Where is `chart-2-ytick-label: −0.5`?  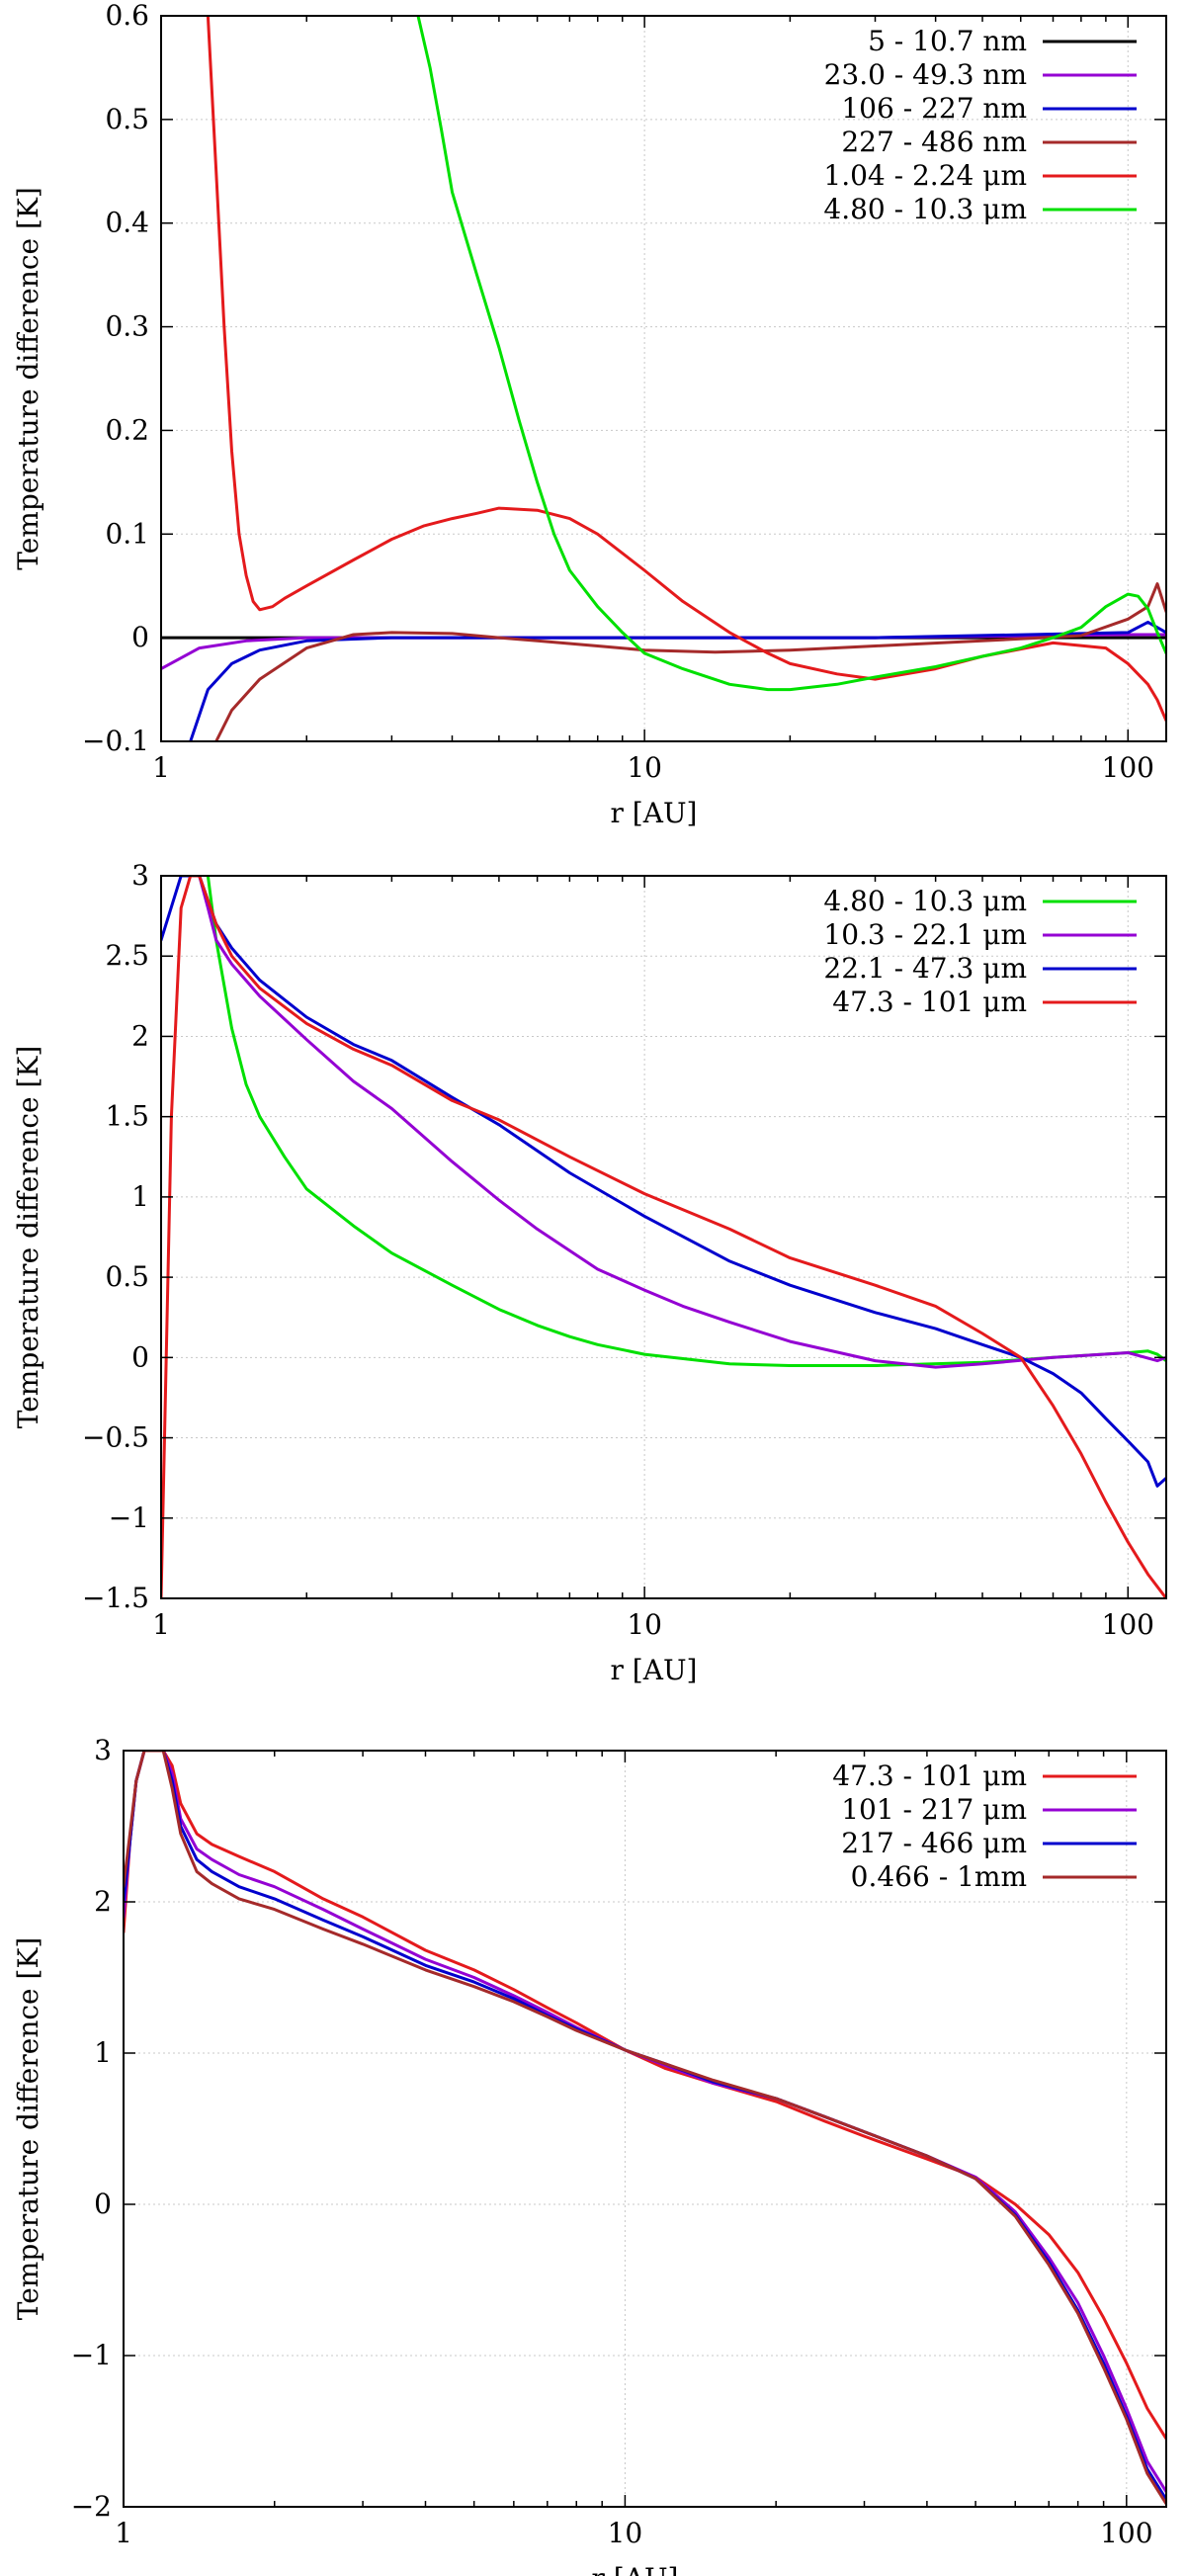 chart-2-ytick-label: −0.5 is located at coordinates (115, 1437).